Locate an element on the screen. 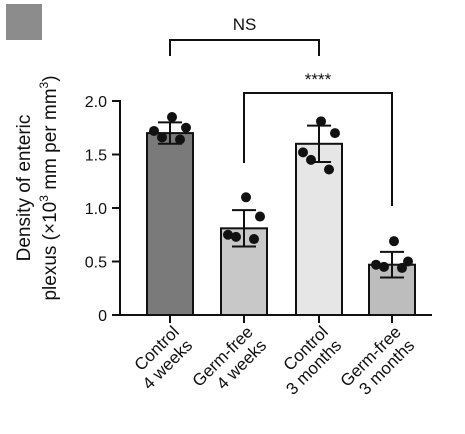 Image resolution: width=465 pixels, height=434 pixels. y-axis: 0 0.5 1.0 1.5 2.0 is located at coordinates (103, 209).